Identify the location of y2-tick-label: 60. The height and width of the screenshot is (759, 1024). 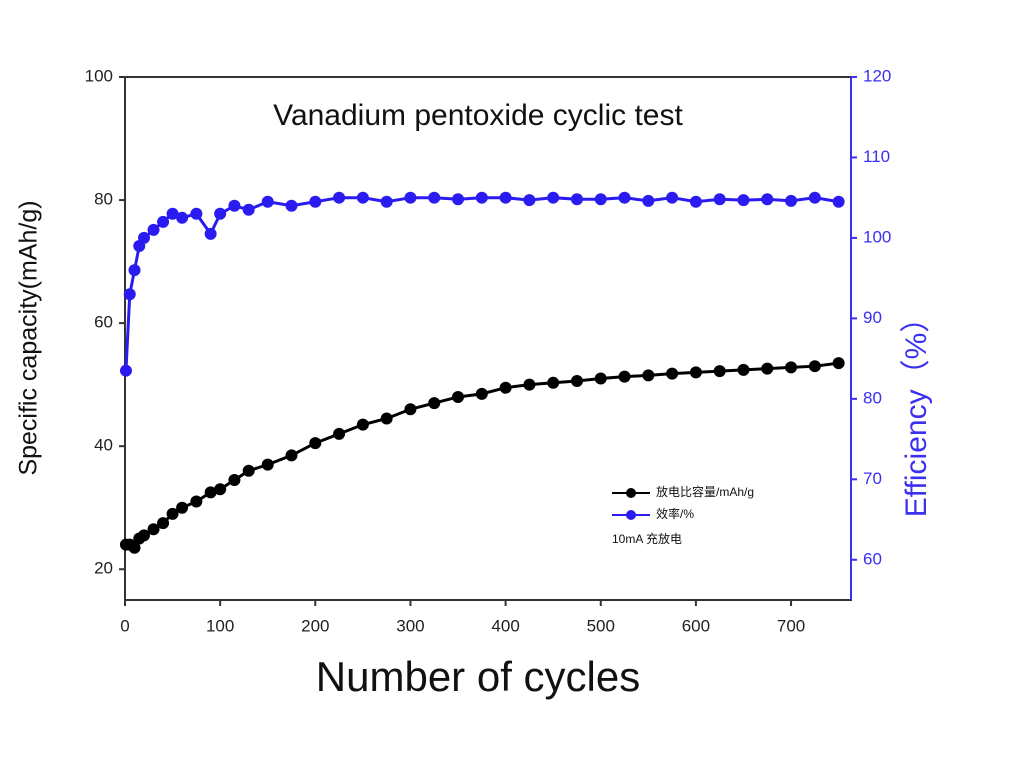
(872, 558).